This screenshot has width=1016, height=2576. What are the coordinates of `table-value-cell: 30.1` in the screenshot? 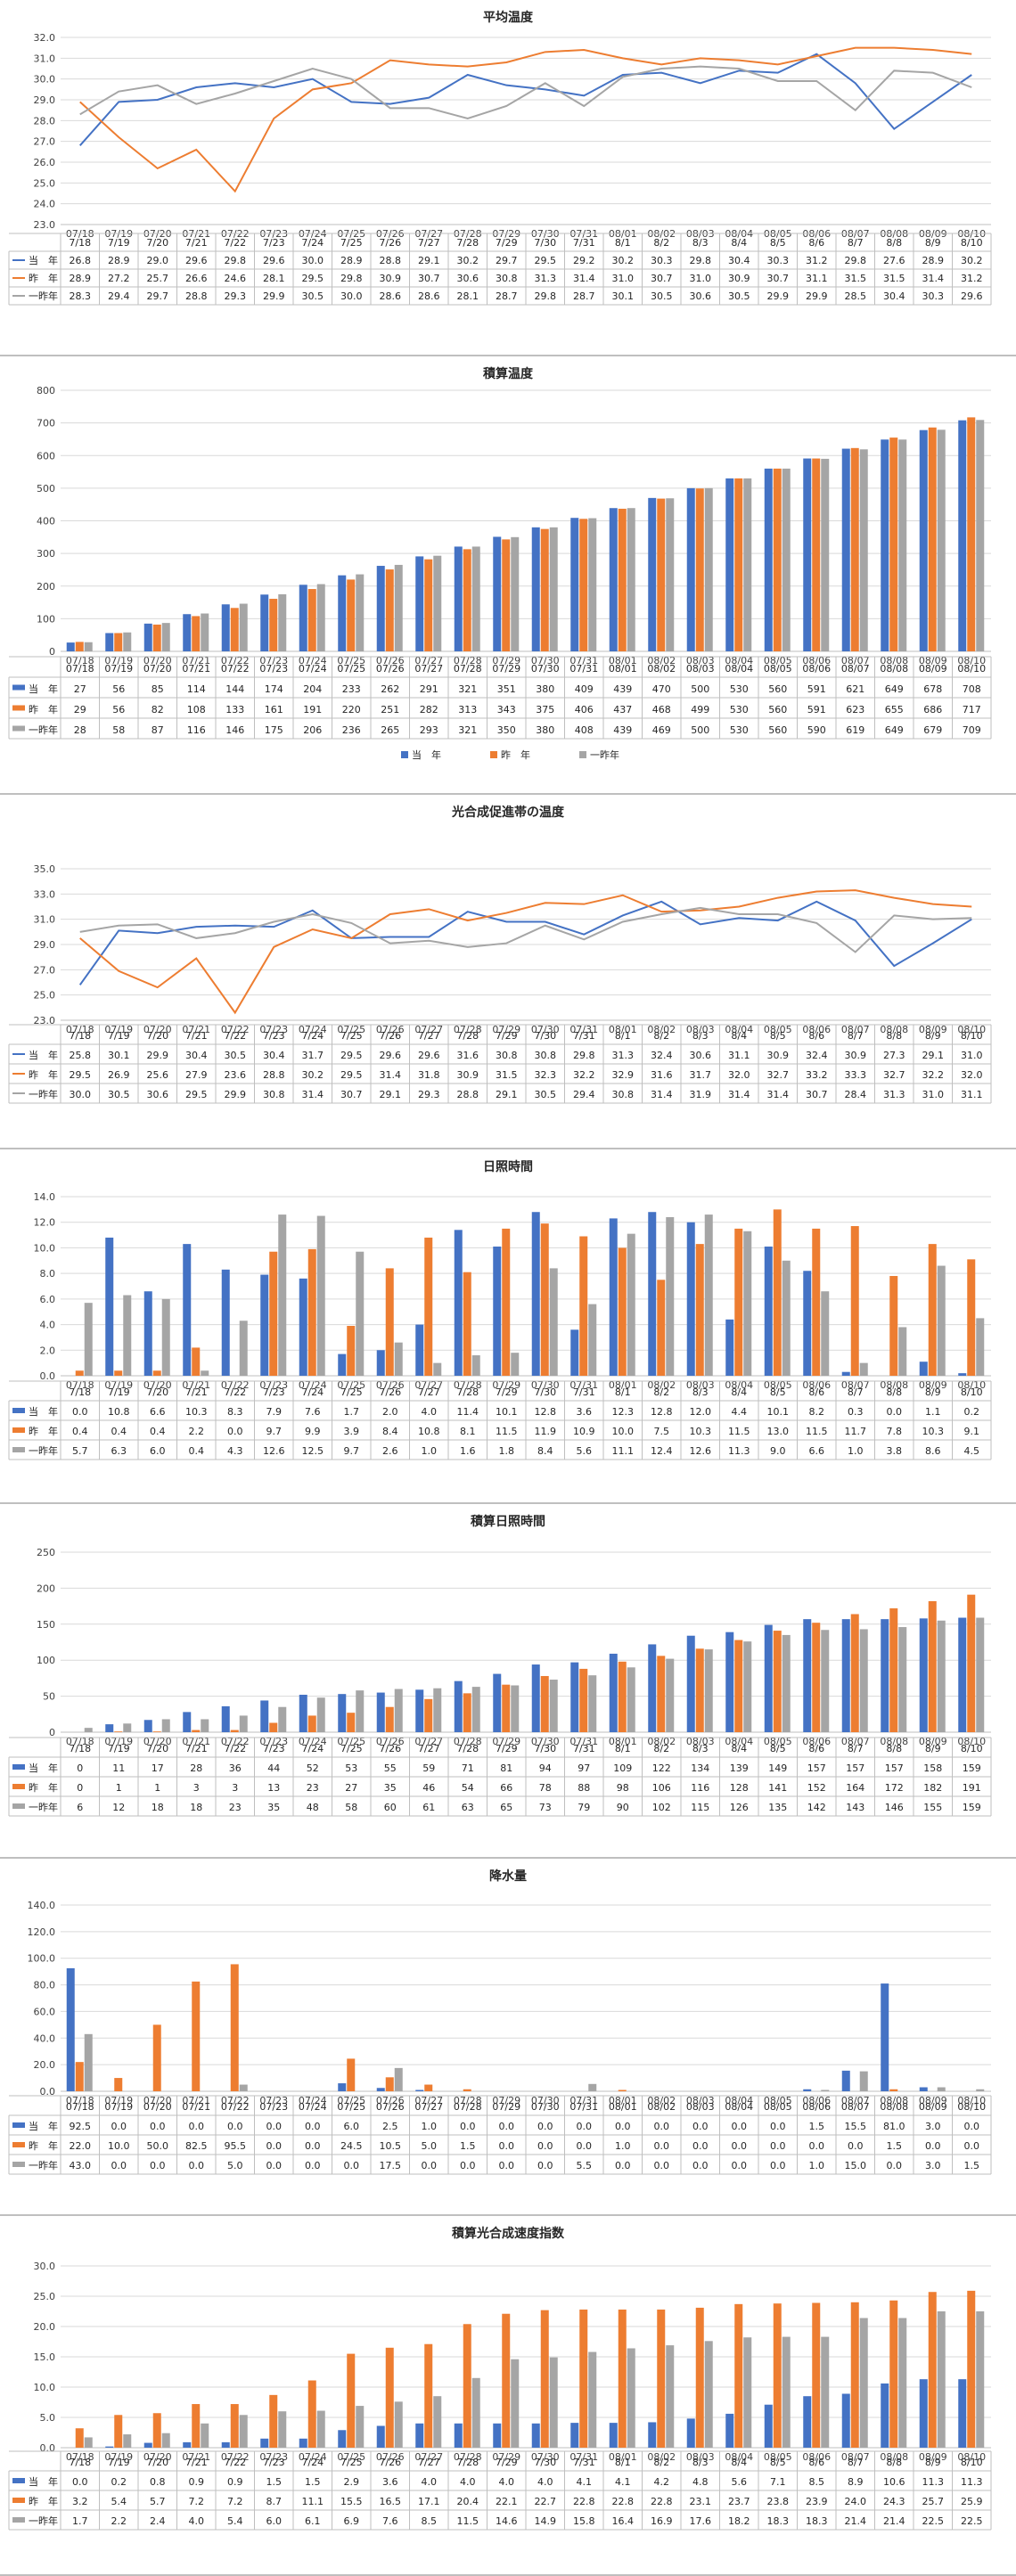 It's located at (119, 1055).